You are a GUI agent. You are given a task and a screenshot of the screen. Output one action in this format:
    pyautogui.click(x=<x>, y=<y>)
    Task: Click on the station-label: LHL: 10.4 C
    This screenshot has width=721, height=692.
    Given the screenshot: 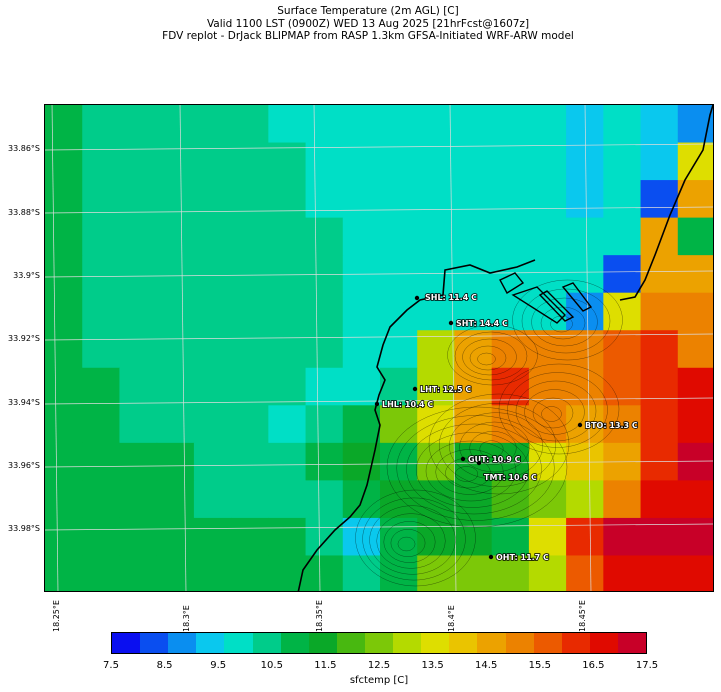 What is the action you would take?
    pyautogui.click(x=407, y=404)
    